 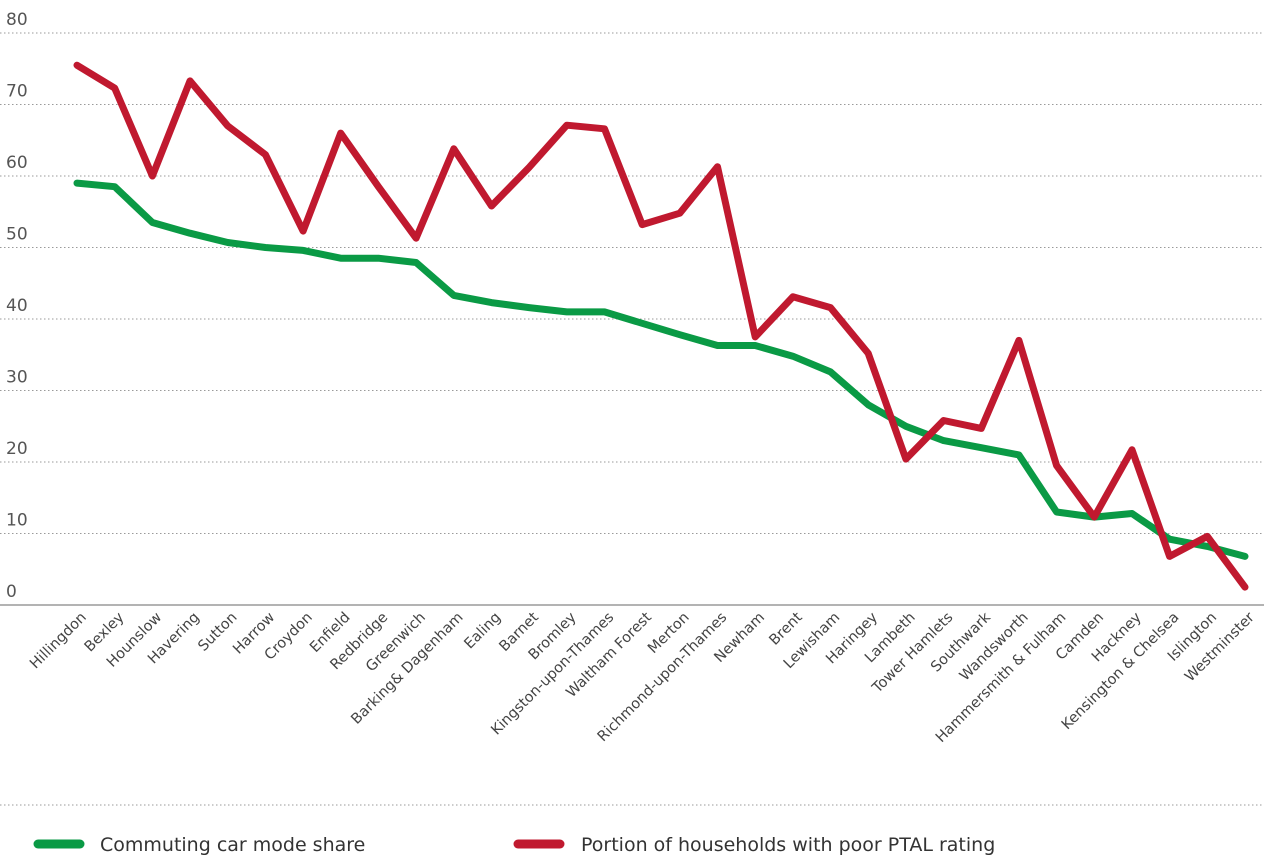 I want to click on y-tick-label: 50, so click(x=17, y=235).